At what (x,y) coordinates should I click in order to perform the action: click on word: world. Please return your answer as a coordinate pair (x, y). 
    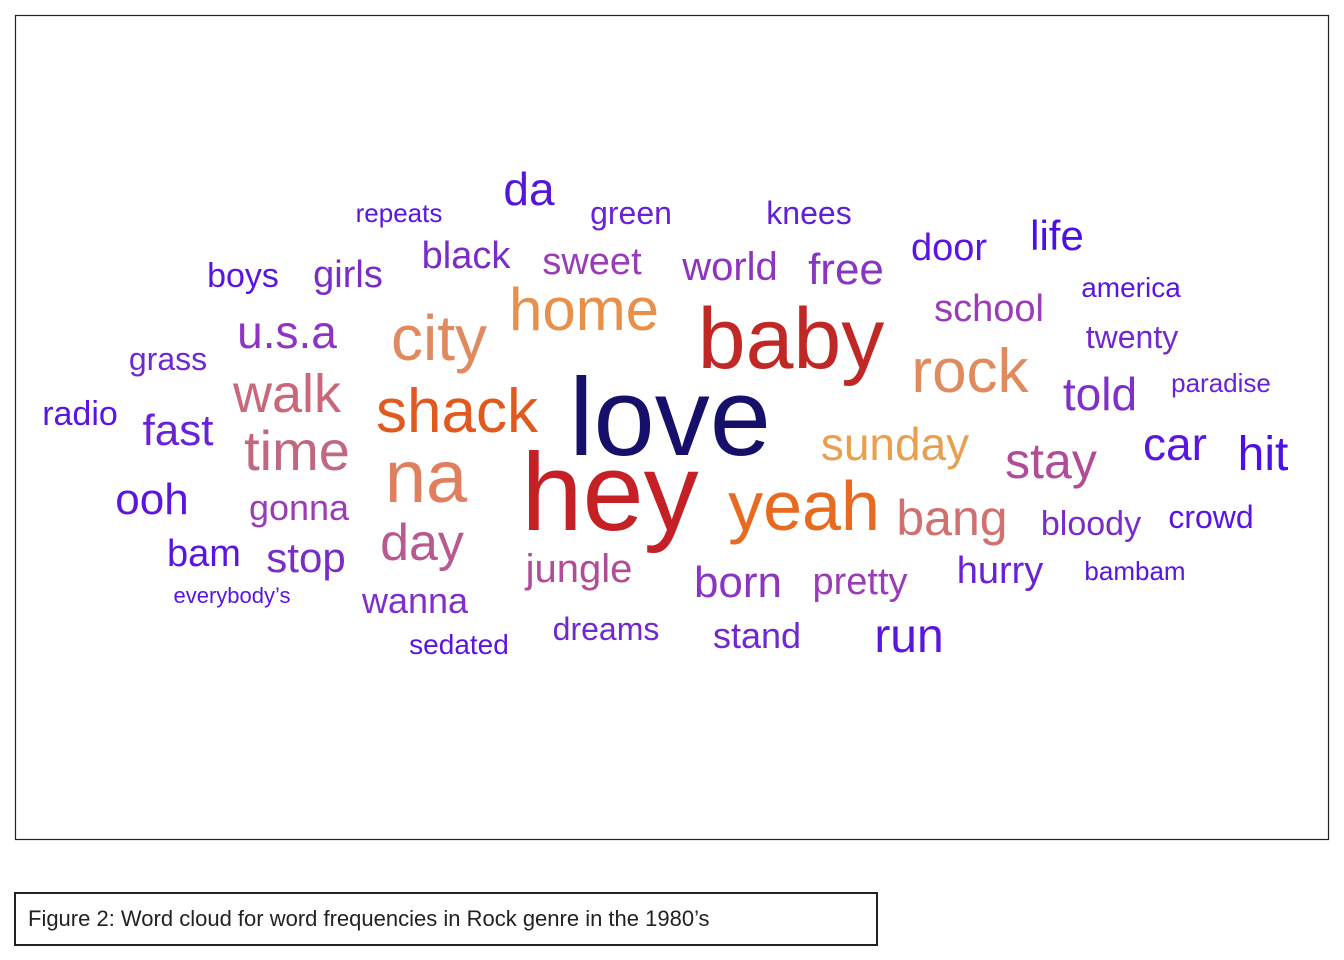
    Looking at the image, I should click on (729, 267).